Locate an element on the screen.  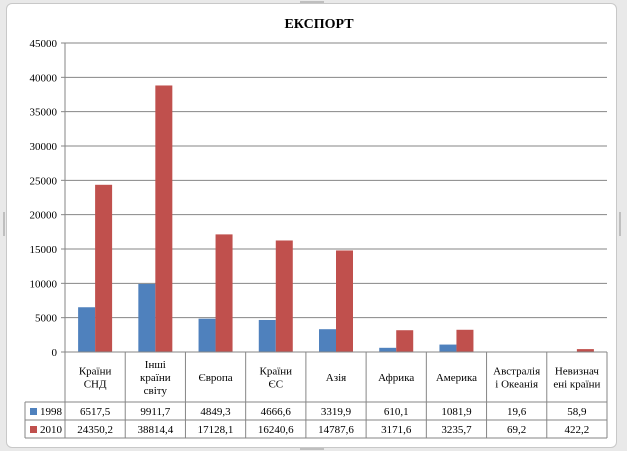
resize-handle-top is located at coordinates (312, 2).